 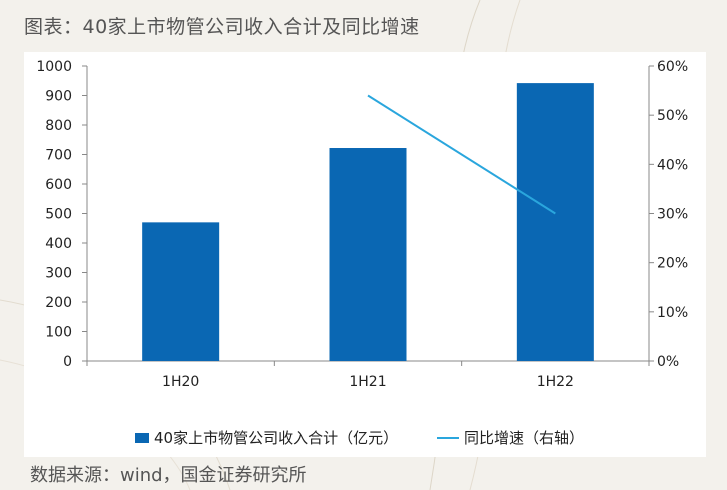 What do you see at coordinates (367, 382) in the screenshot?
I see `x-tick-label: 1H21` at bounding box center [367, 382].